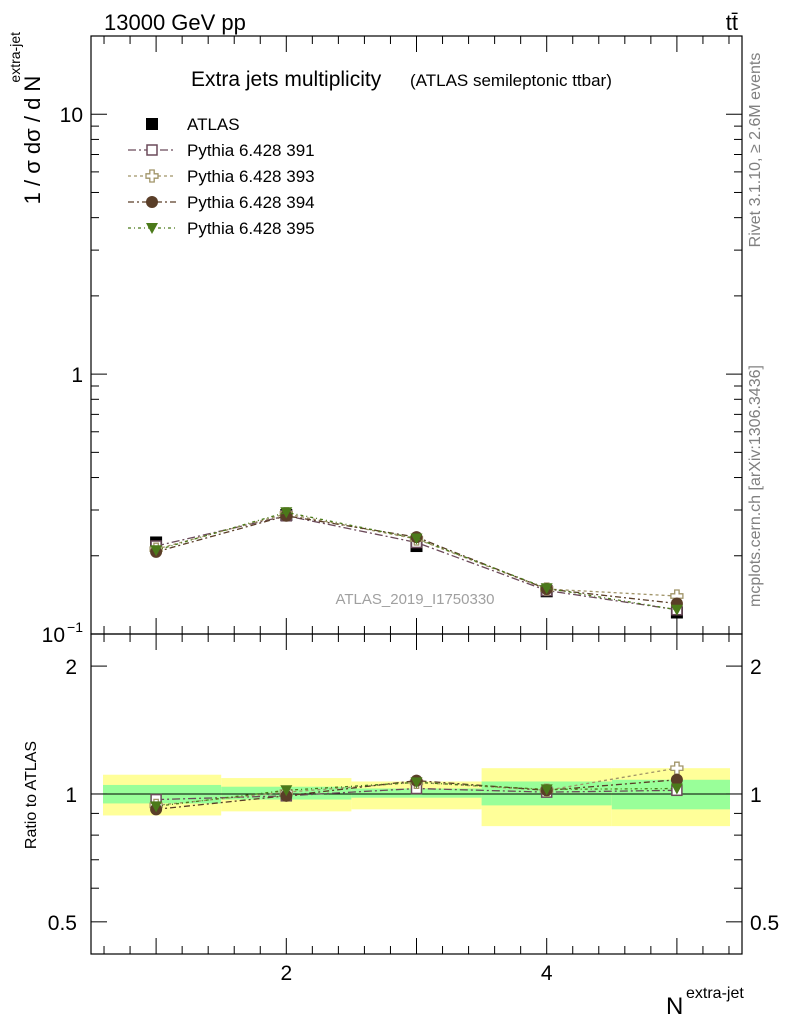 The height and width of the screenshot is (1024, 786). I want to click on header-energy-label: 13000 GeV pp, so click(175, 22).